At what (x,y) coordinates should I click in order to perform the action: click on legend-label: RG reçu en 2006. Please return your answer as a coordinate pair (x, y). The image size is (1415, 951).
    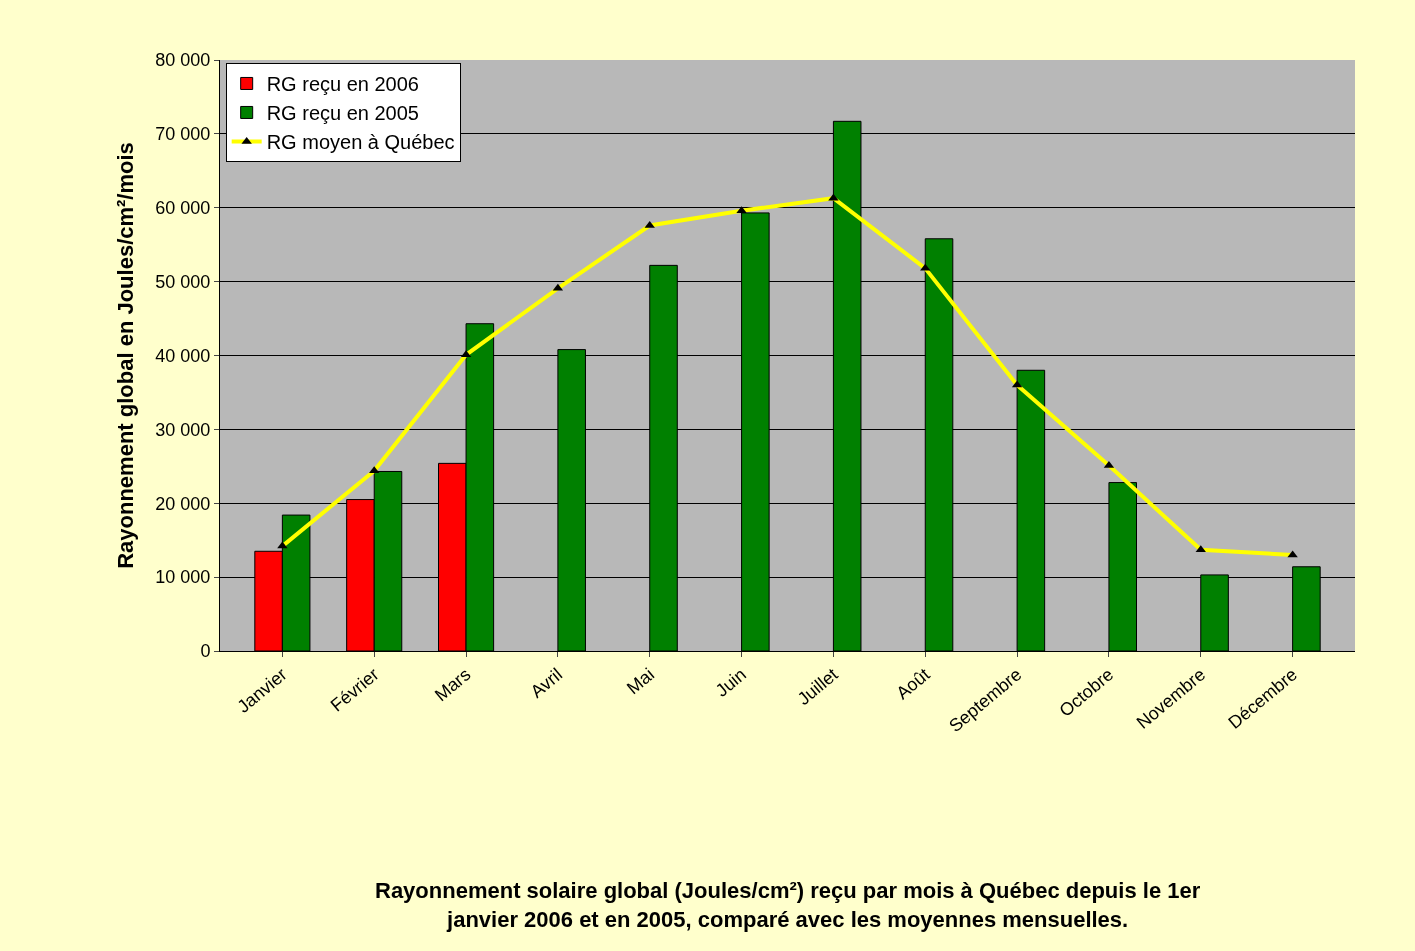
    Looking at the image, I should click on (342, 84).